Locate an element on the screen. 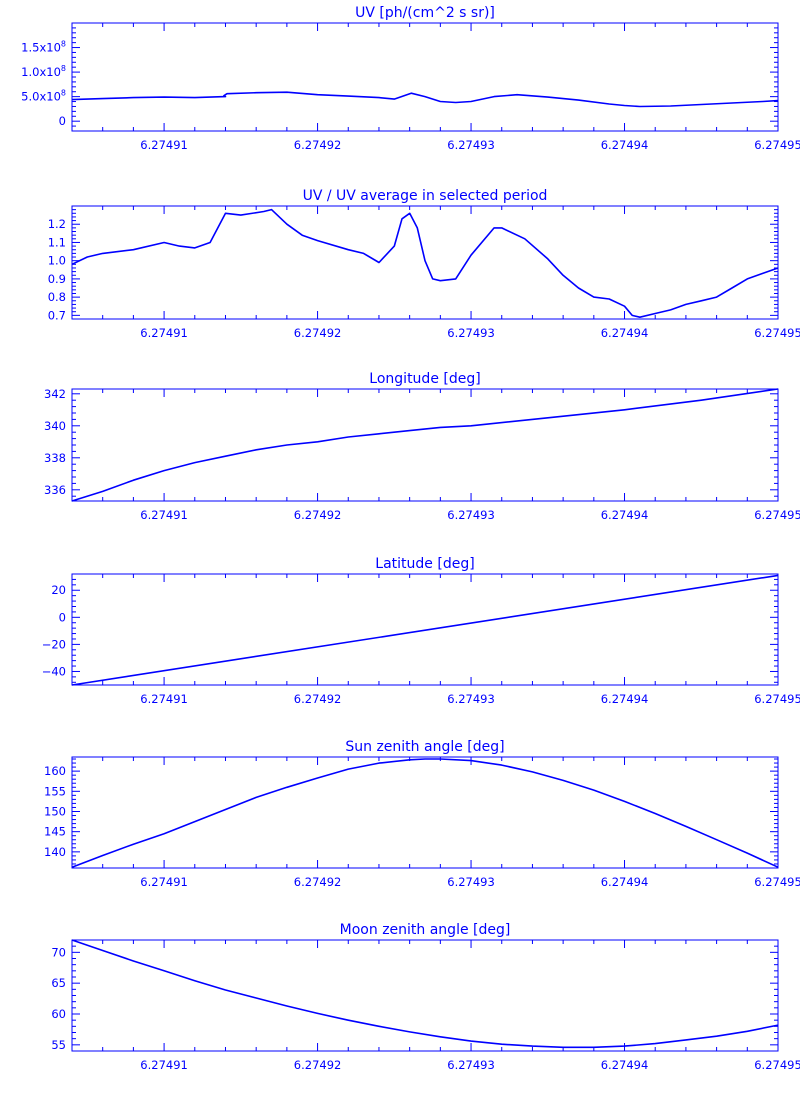 Image resolution: width=800 pixels, height=1100 pixels. y-tick-label: −40 is located at coordinates (54, 671).